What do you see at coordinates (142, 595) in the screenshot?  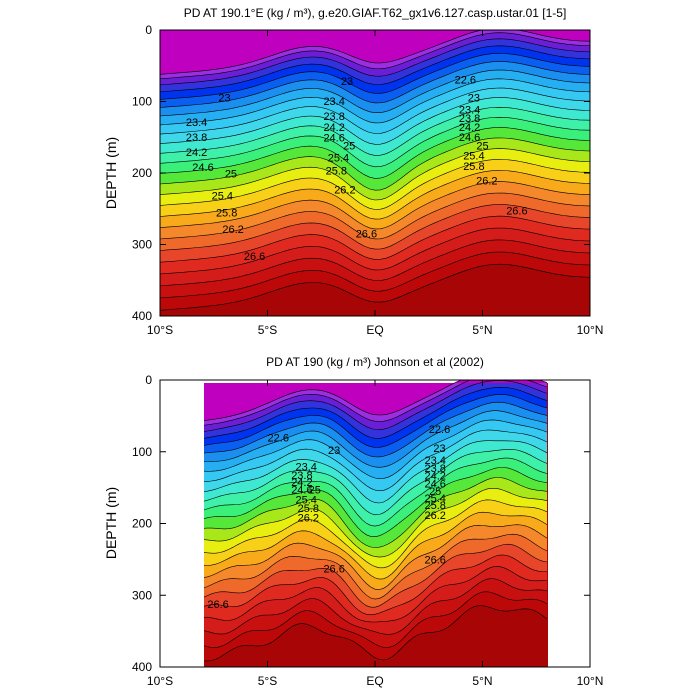 I see `y-tick-label: 300` at bounding box center [142, 595].